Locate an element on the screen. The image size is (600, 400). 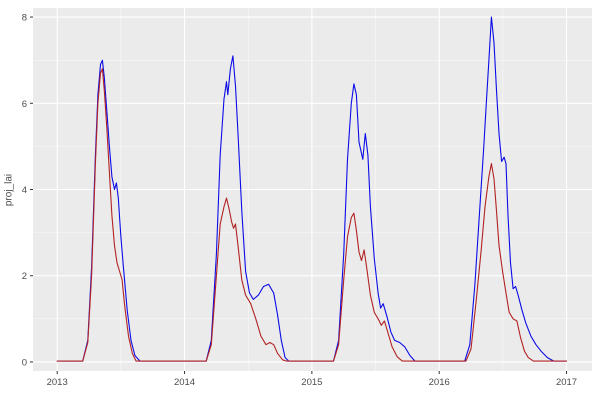
svg-text: 2015 is located at coordinates (311, 382).